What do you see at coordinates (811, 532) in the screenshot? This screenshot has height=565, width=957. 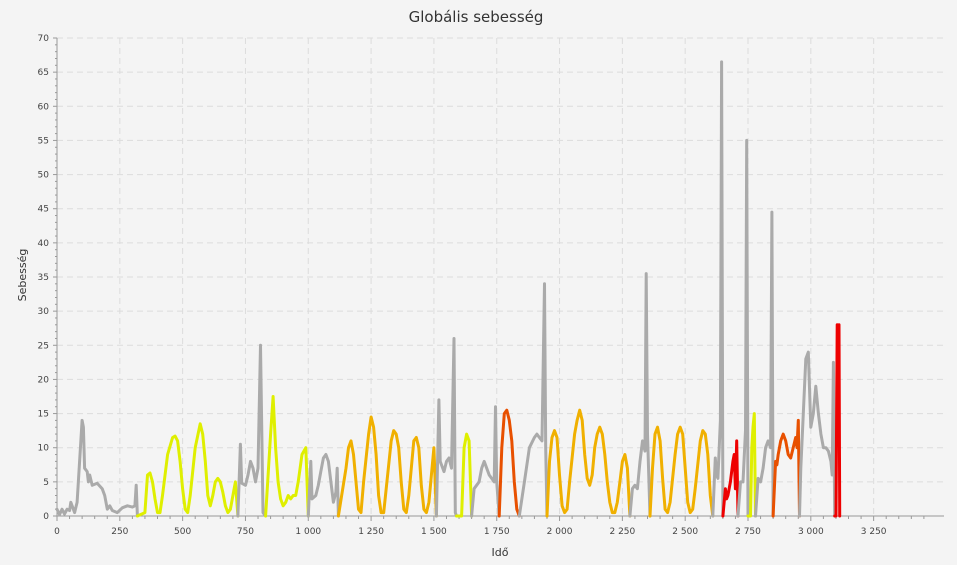 I see `x-tick-label: 3 000` at bounding box center [811, 532].